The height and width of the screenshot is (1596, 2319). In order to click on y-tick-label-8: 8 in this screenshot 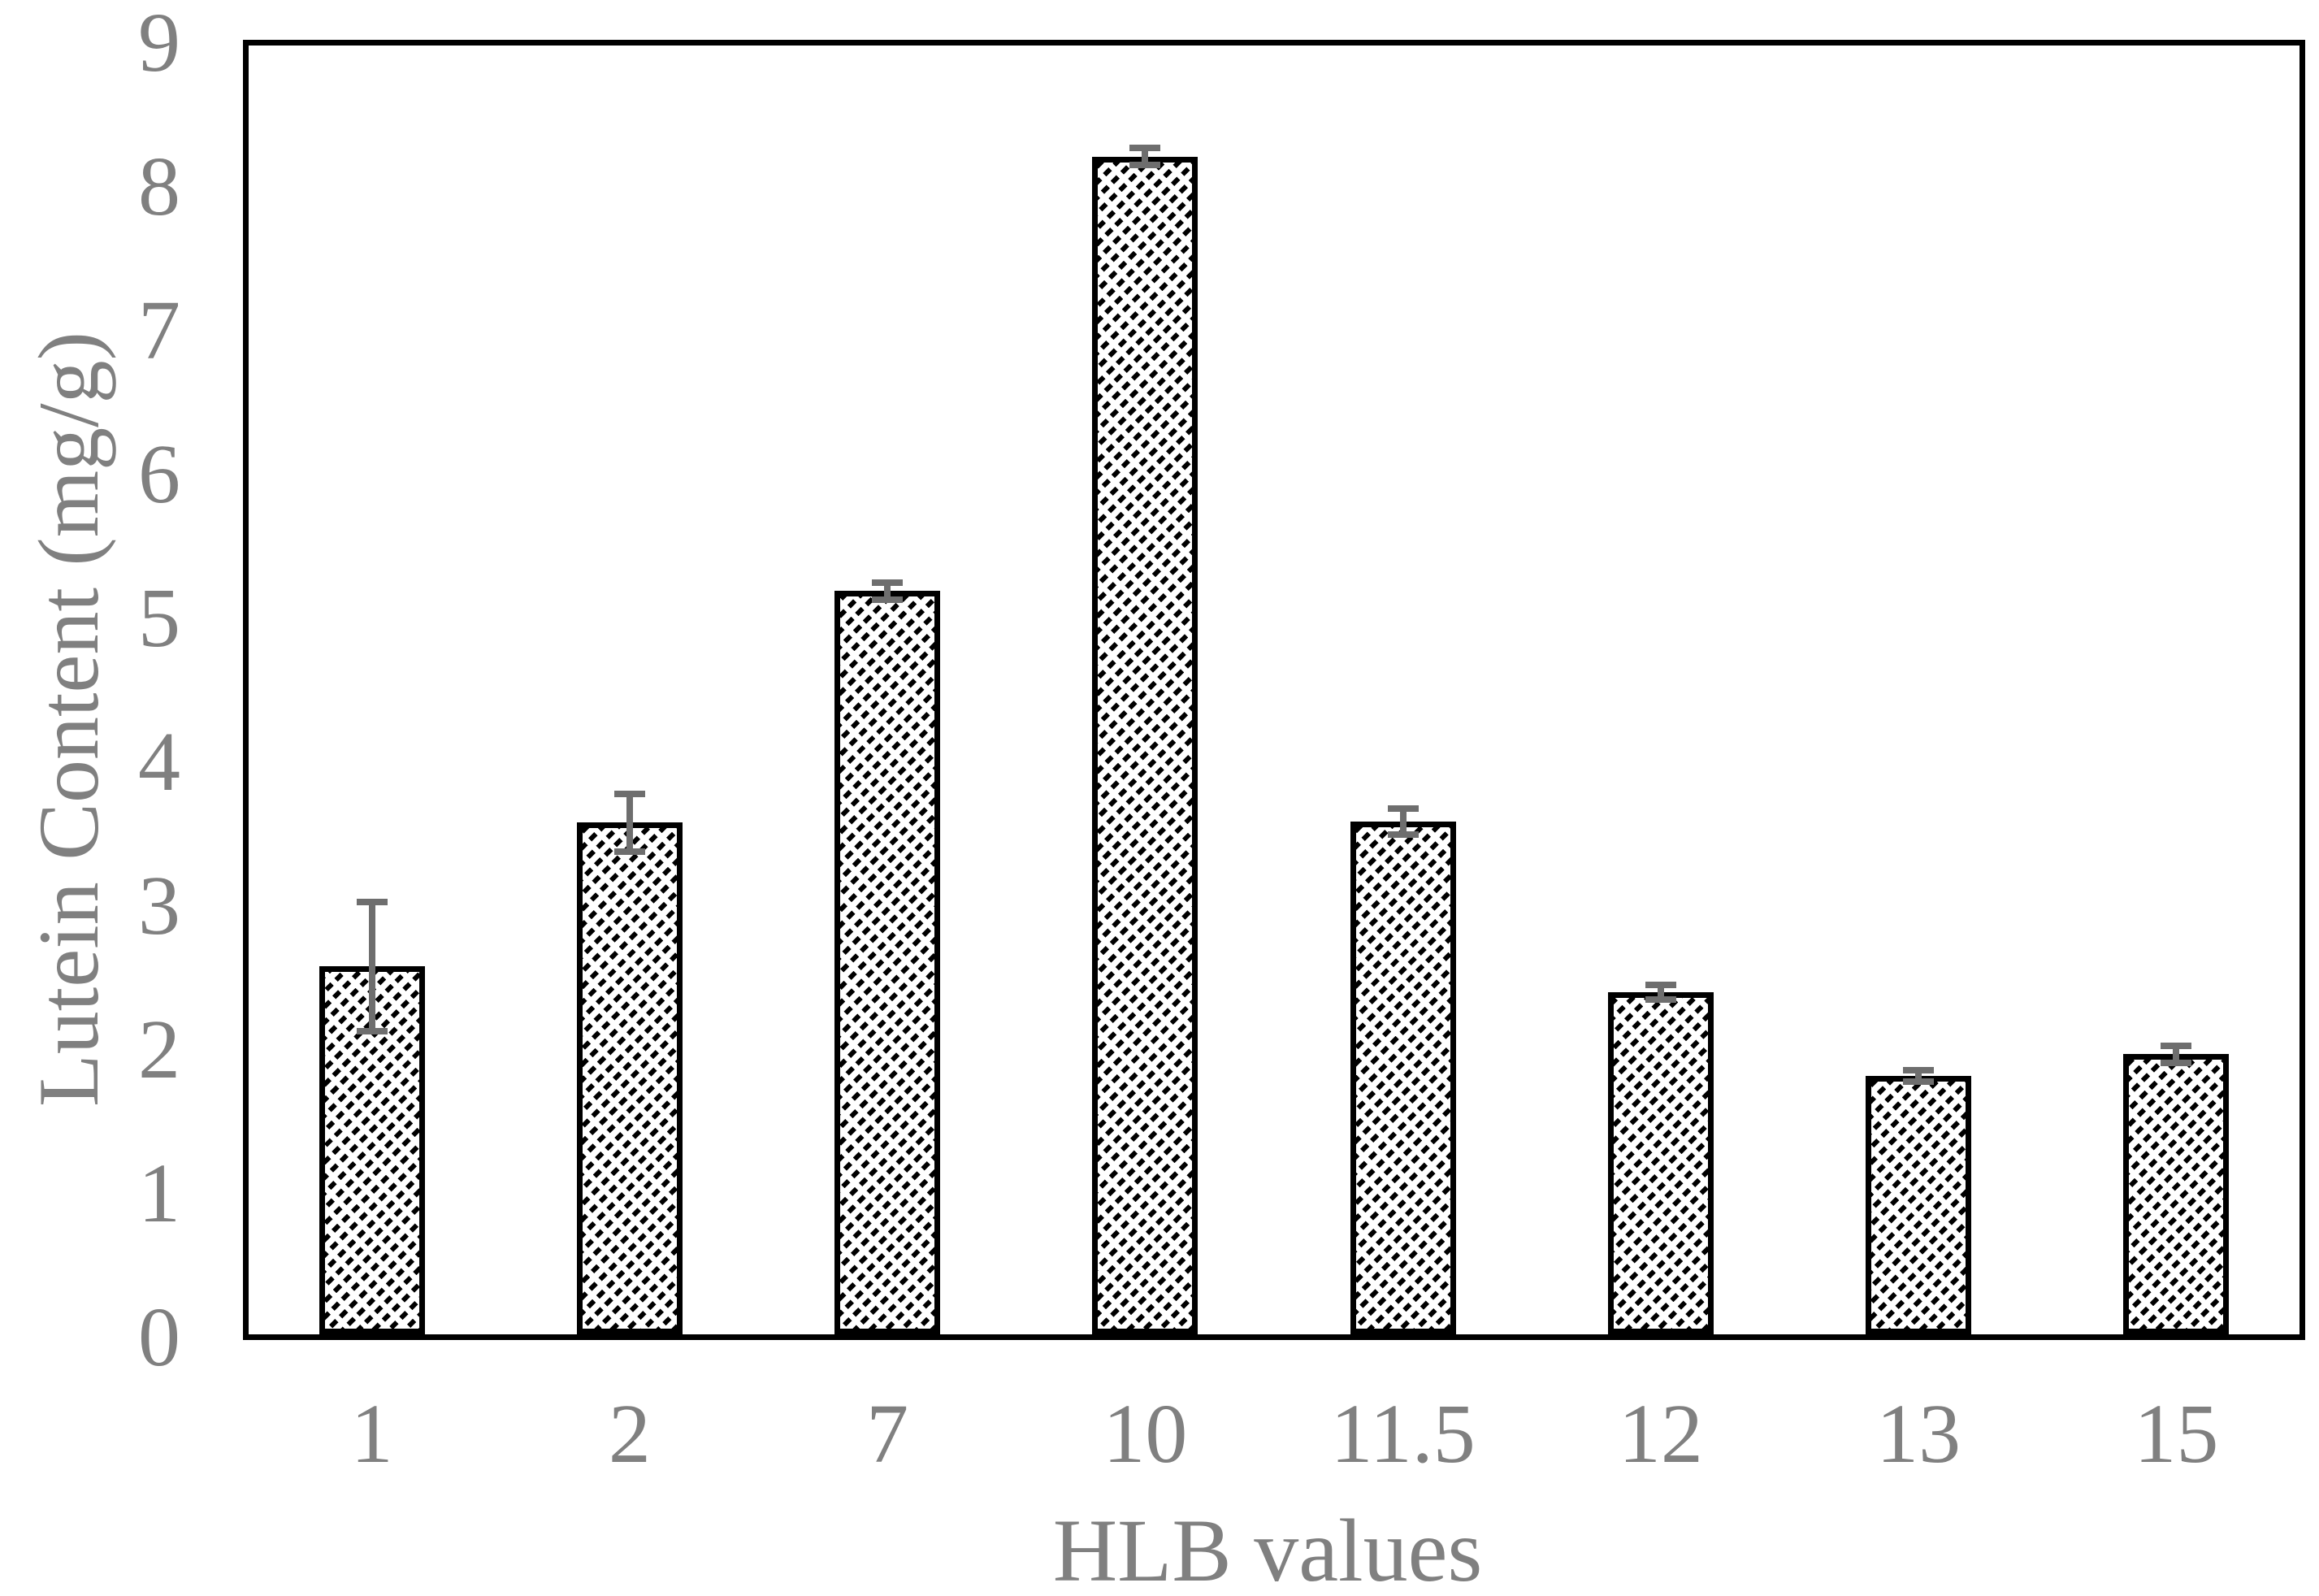, I will do `click(159, 186)`.